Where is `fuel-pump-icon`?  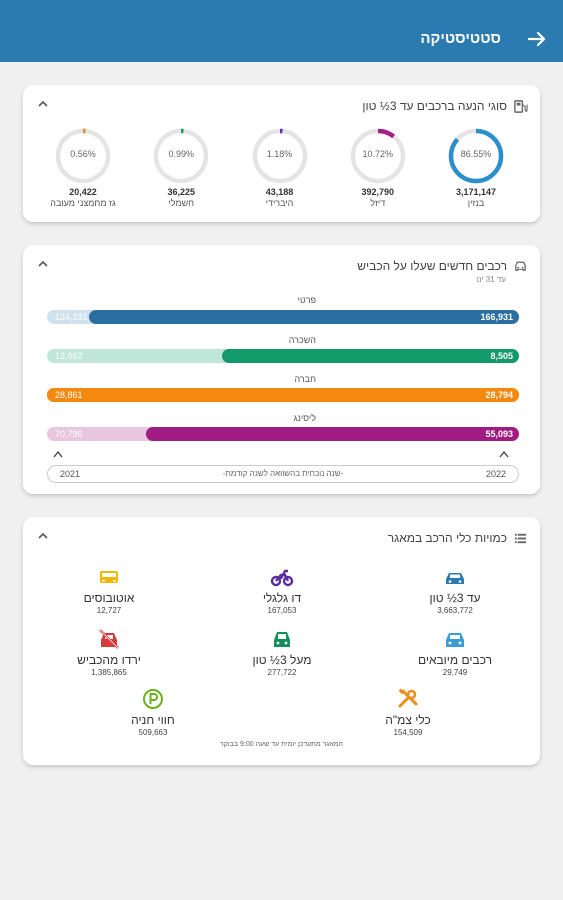
fuel-pump-icon is located at coordinates (521, 106).